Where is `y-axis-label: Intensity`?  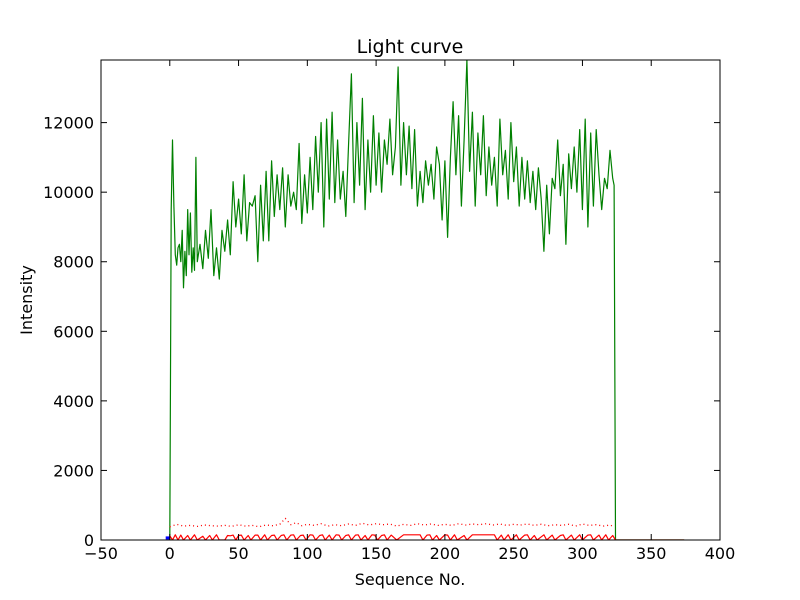 y-axis-label: Intensity is located at coordinates (26, 300).